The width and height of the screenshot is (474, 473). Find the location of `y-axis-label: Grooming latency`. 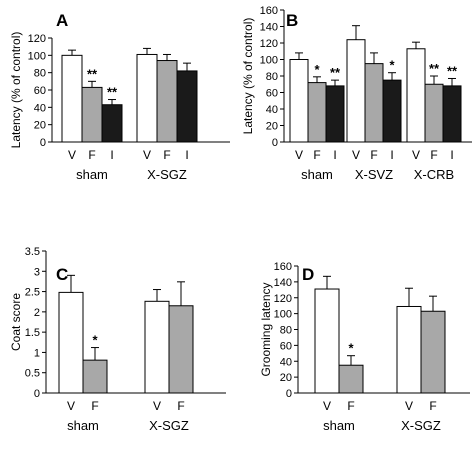

y-axis-label: Grooming latency is located at coordinates (266, 329).